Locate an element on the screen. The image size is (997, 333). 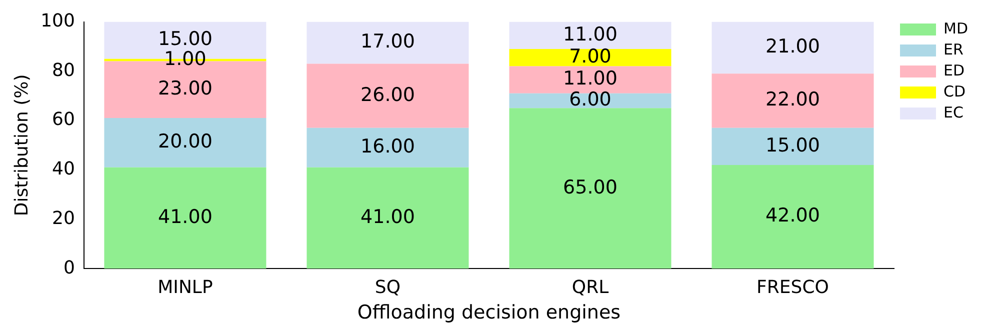
y-tick-label: 100 is located at coordinates (57, 21).